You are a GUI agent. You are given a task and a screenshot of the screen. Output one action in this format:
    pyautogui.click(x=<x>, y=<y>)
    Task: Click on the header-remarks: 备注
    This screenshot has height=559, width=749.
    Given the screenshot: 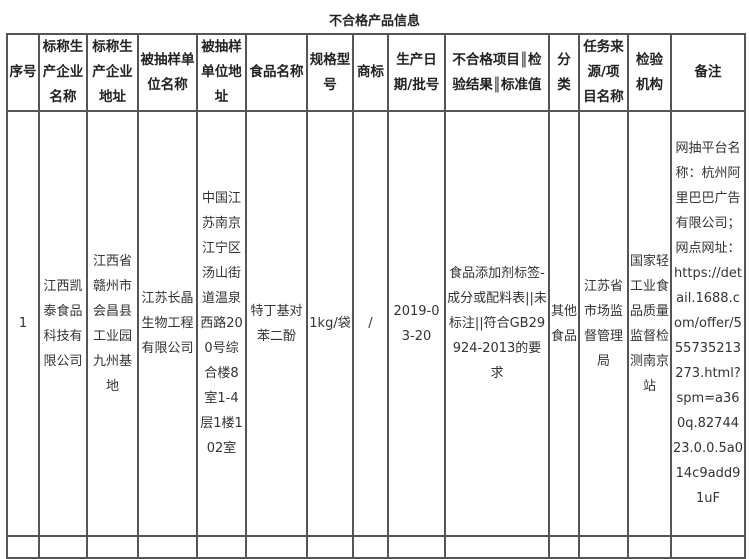 What is the action you would take?
    pyautogui.click(x=708, y=72)
    